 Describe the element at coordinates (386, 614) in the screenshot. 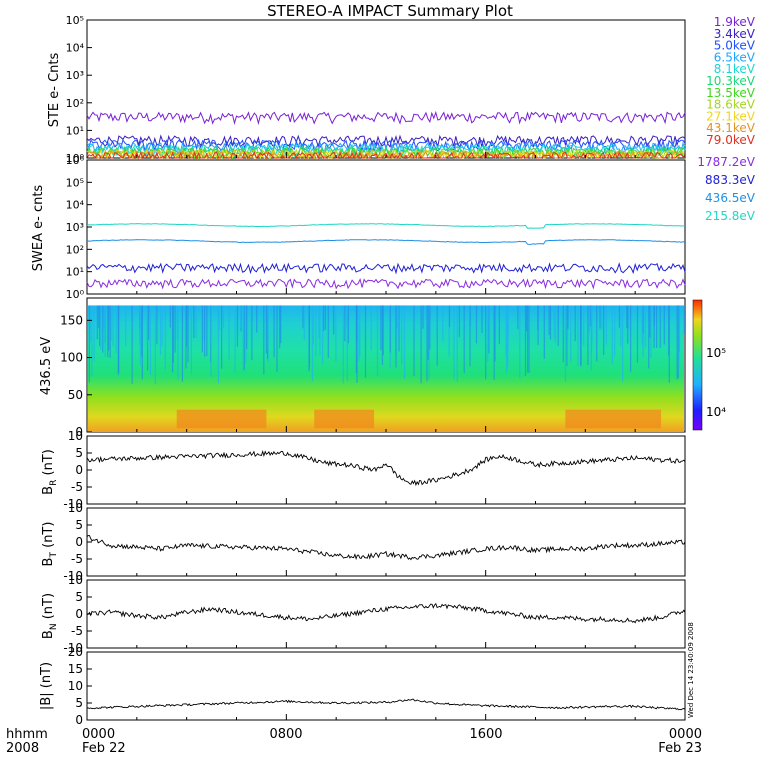

I see `panel-bn-frame` at that location.